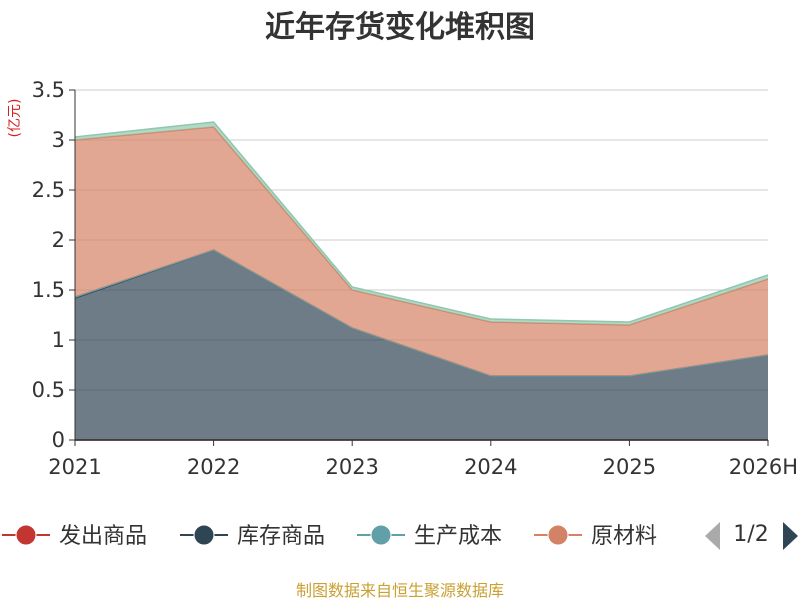 The width and height of the screenshot is (800, 600). What do you see at coordinates (58, 440) in the screenshot?
I see `y-tick-label: 0` at bounding box center [58, 440].